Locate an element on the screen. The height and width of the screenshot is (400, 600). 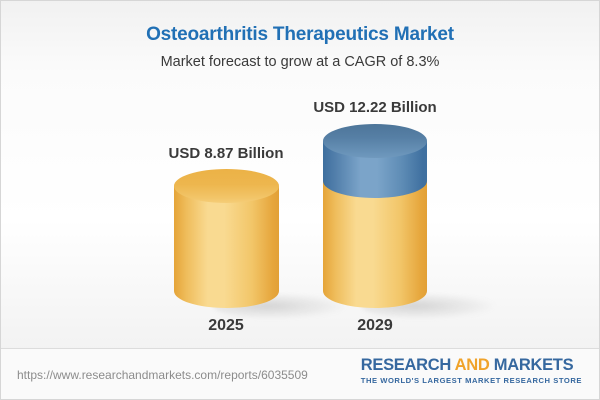
axis-label-2025: 2025 is located at coordinates (226, 325).